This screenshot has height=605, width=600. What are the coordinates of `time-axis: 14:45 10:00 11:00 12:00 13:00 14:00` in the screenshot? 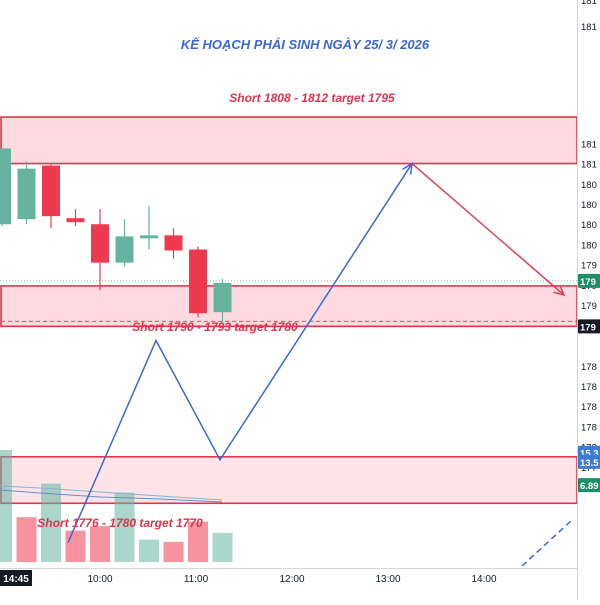 It's located at (288, 578).